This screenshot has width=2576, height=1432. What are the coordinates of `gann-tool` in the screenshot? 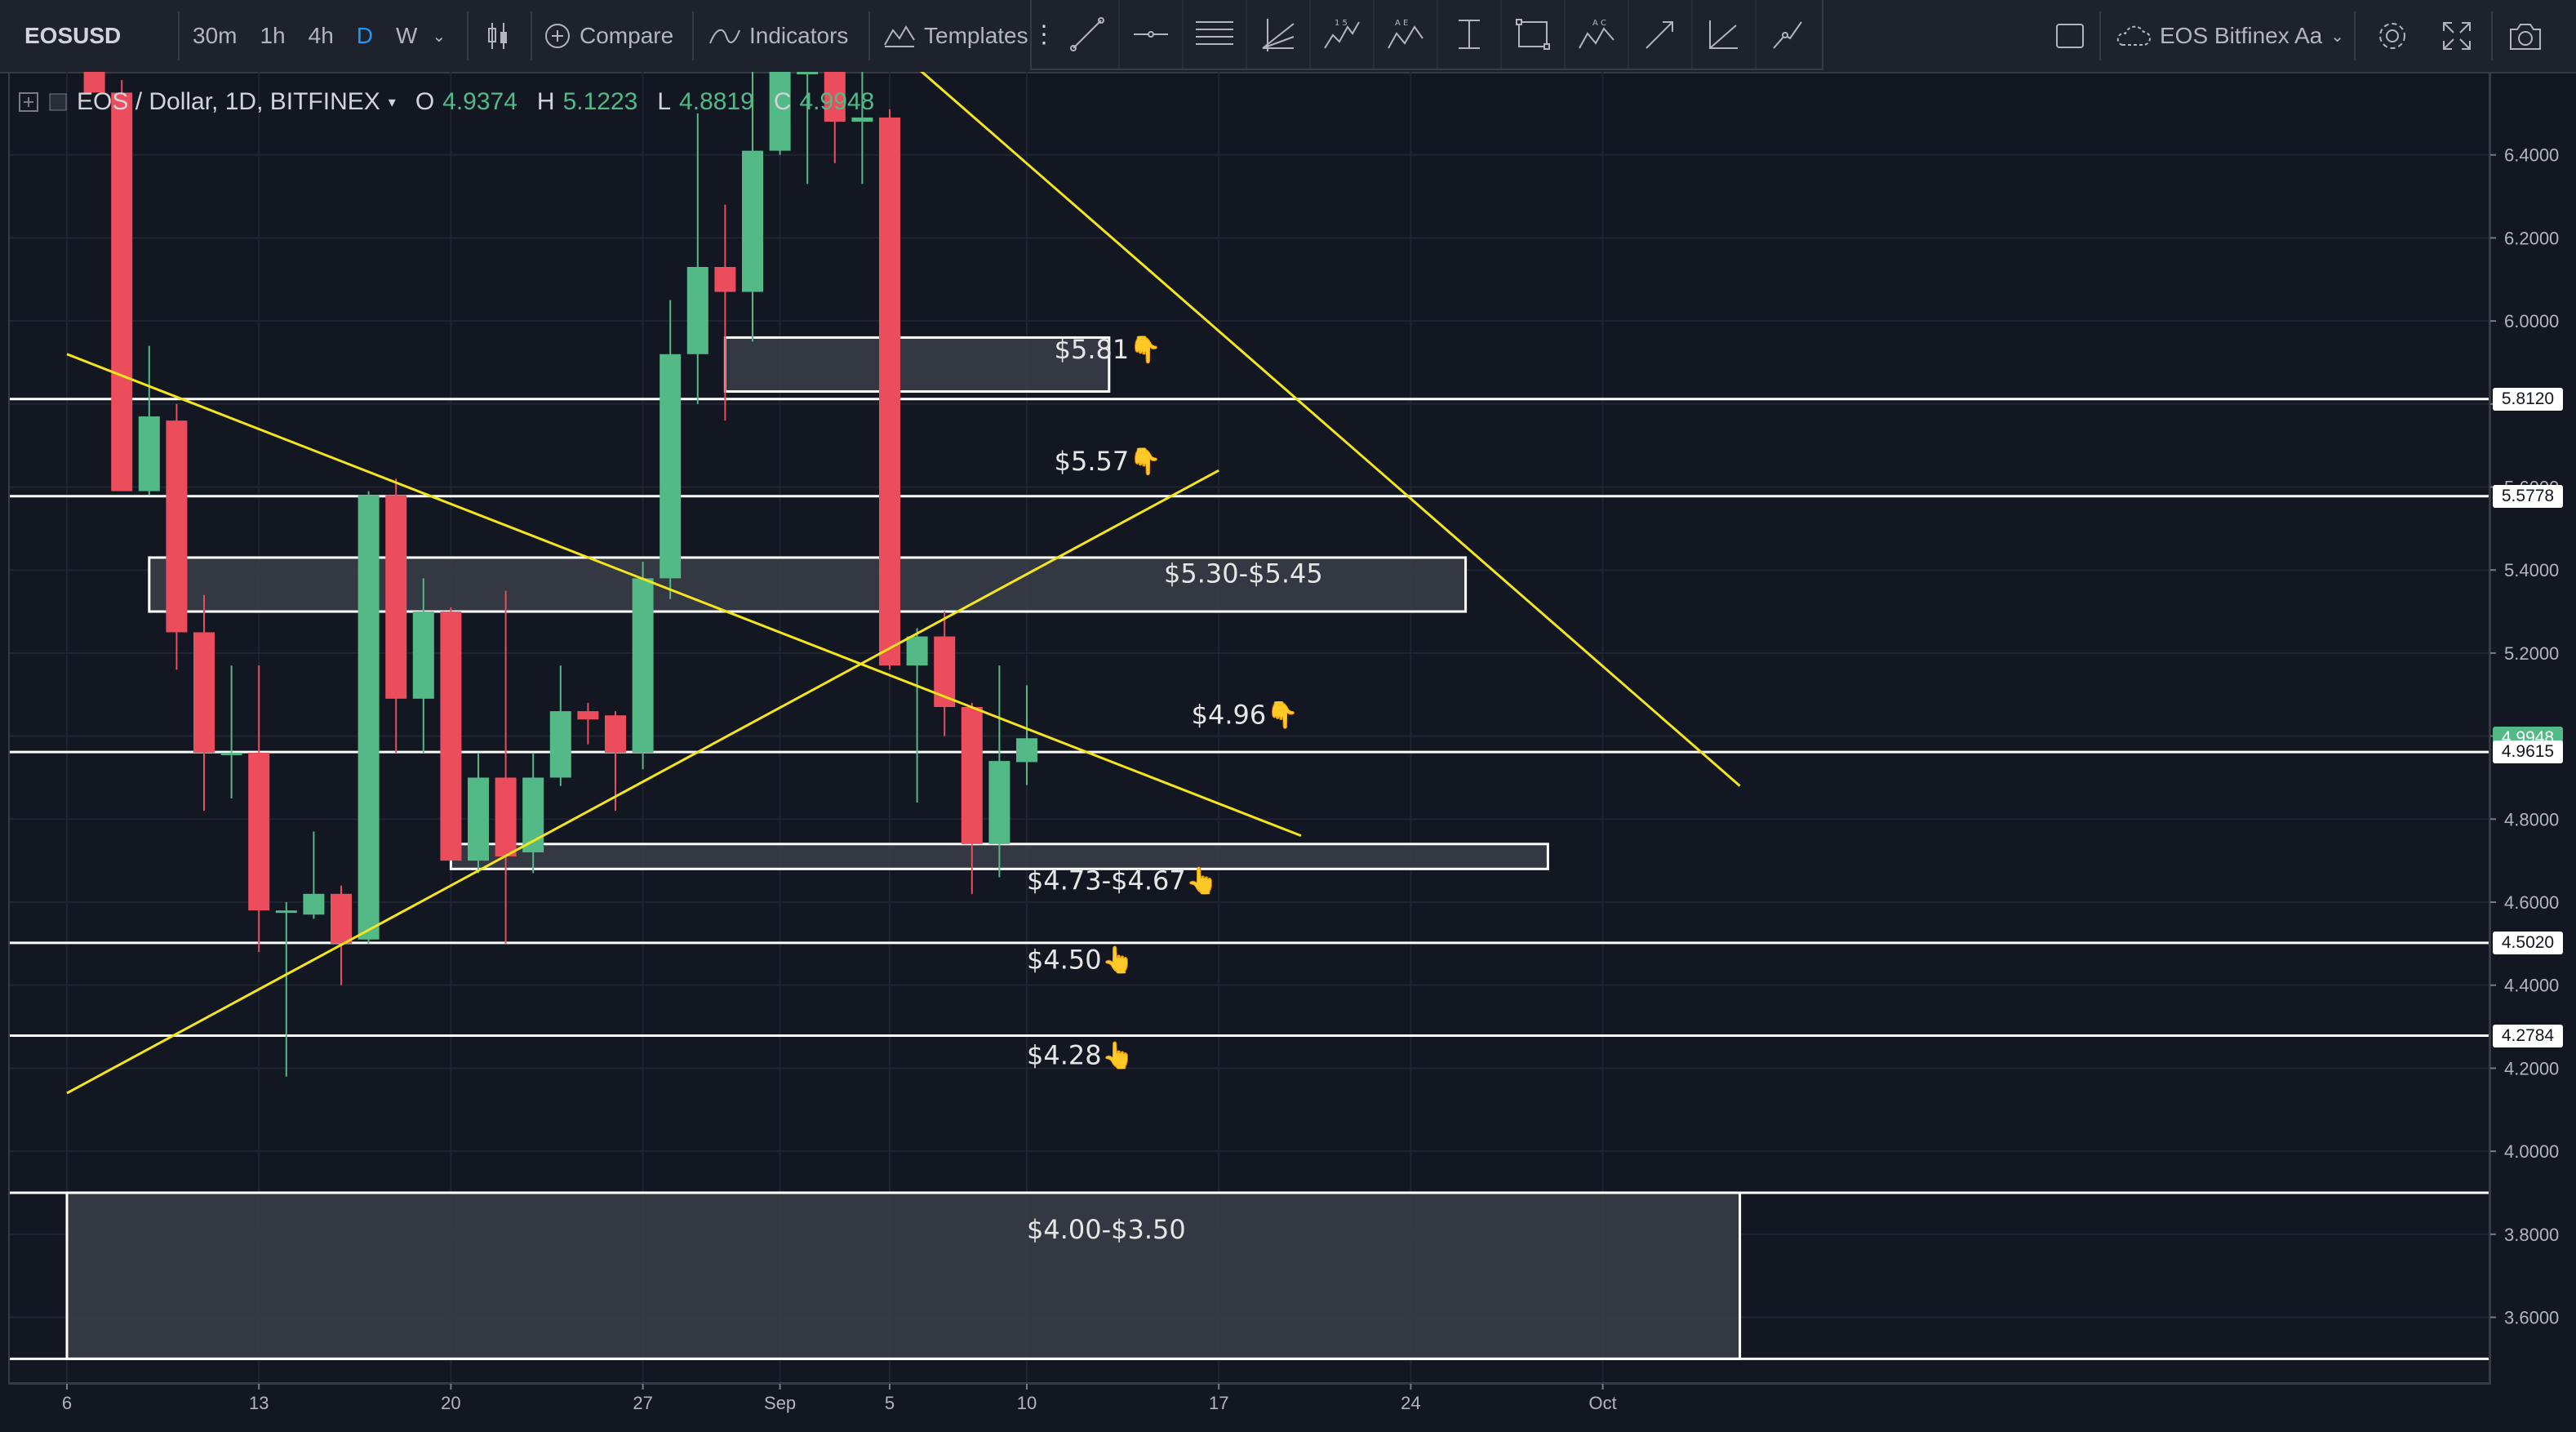 It's located at (1725, 34).